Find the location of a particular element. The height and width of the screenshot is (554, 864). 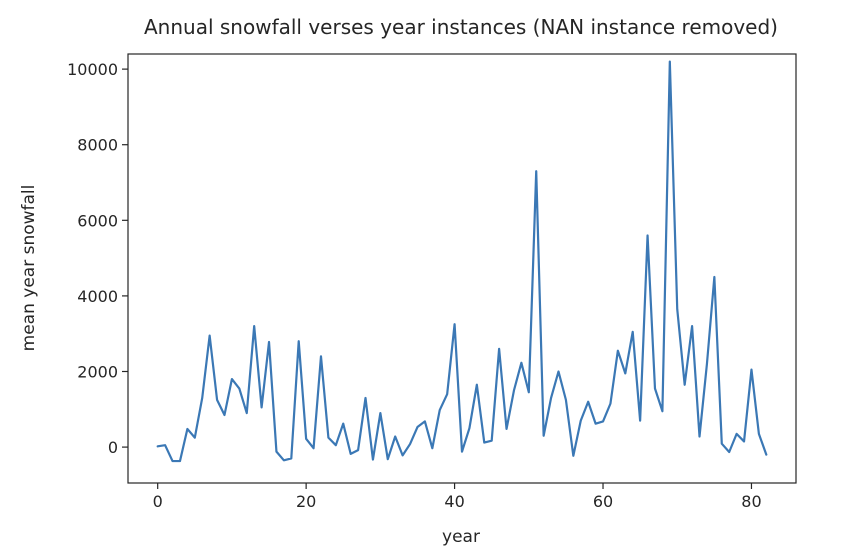

x-tick-label: 80 is located at coordinates (751, 501).